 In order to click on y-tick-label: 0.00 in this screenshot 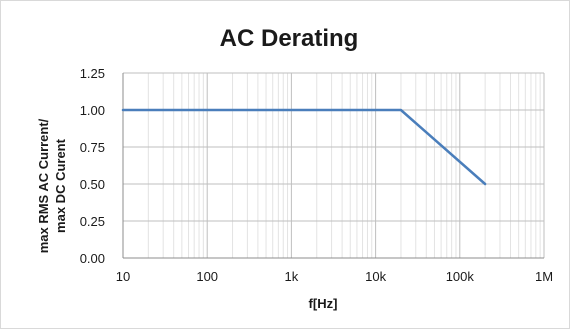, I will do `click(92, 258)`.